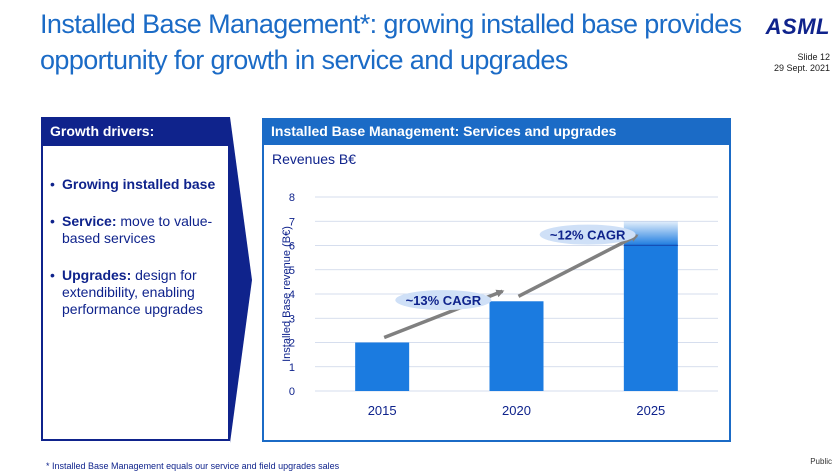  Describe the element at coordinates (135, 131) in the screenshot. I see `growth-drivers-header: Growth drivers:` at that location.